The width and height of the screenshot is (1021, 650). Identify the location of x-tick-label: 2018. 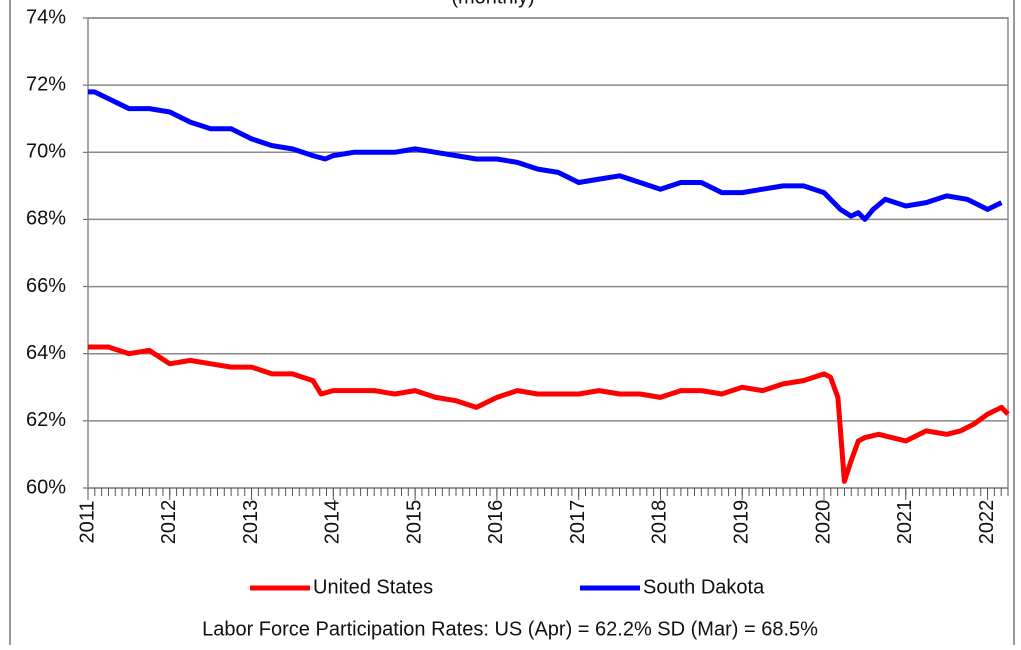
(660, 522).